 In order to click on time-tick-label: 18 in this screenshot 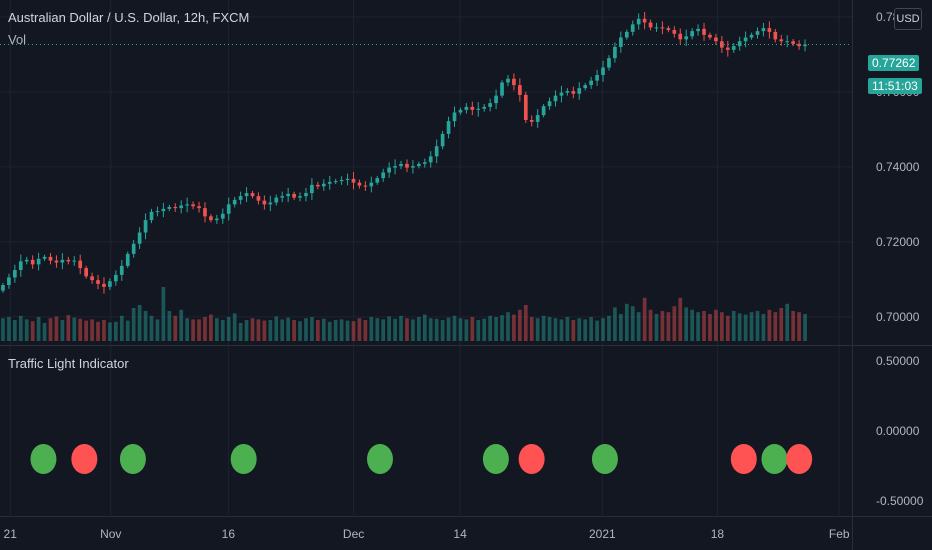, I will do `click(718, 534)`.